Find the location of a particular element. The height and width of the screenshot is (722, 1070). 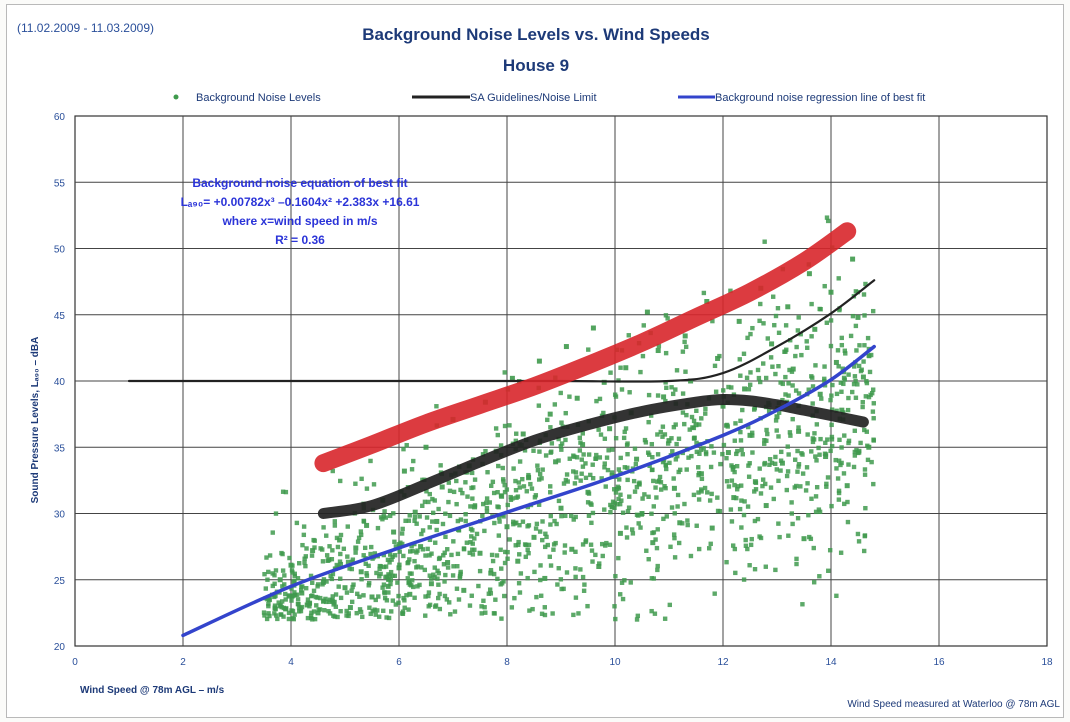

x-tick-label: 10 is located at coordinates (615, 662).